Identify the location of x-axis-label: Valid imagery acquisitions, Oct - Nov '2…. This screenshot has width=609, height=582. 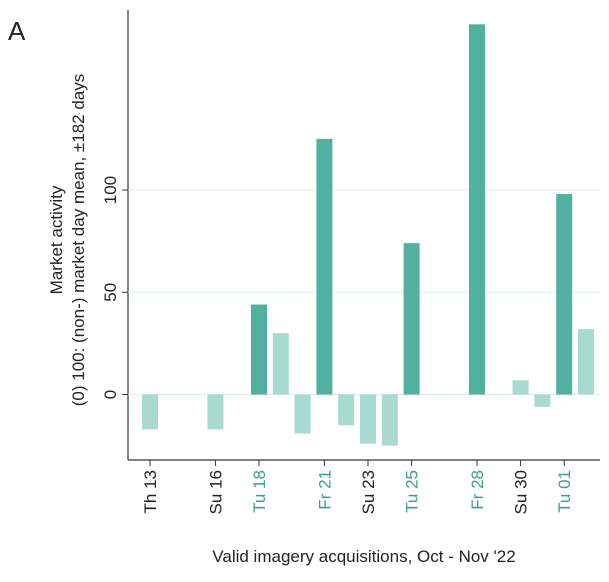
(363, 556).